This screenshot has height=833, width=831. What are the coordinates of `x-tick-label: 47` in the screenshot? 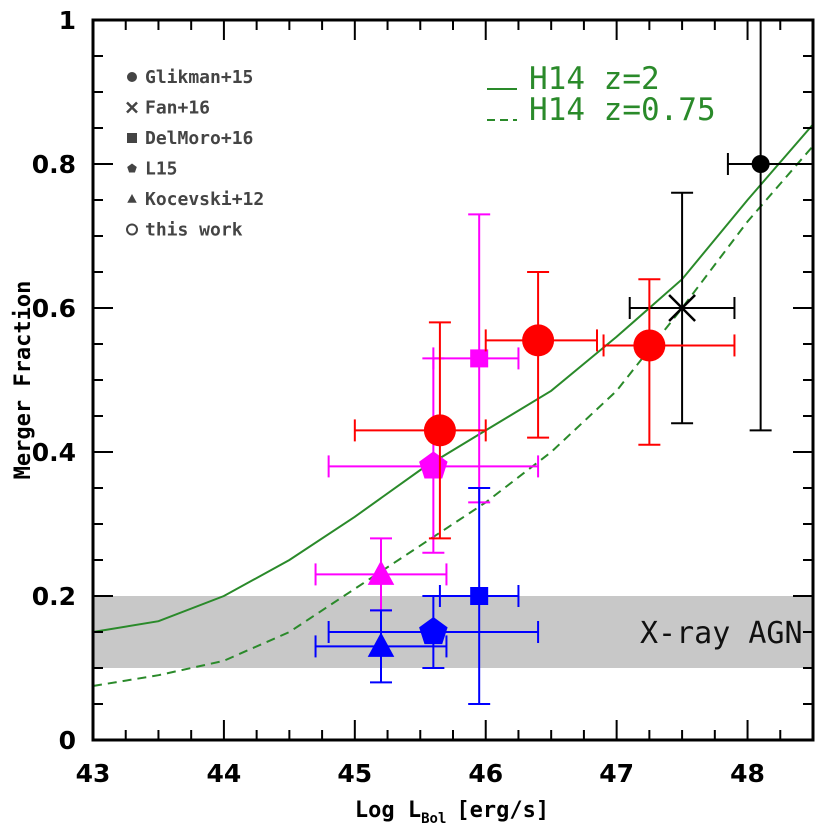 It's located at (616, 773).